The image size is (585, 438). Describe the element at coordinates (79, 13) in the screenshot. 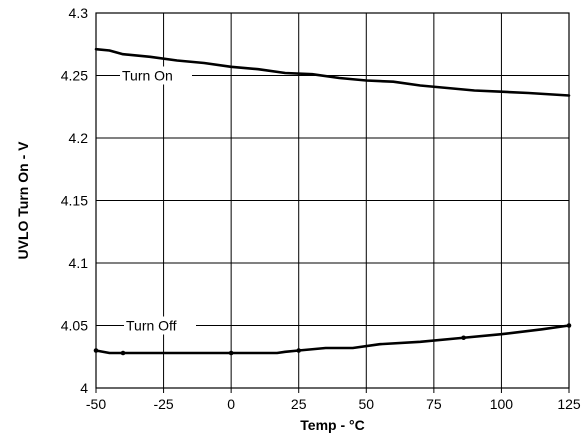

I see `y-tick-label: 4.3` at that location.